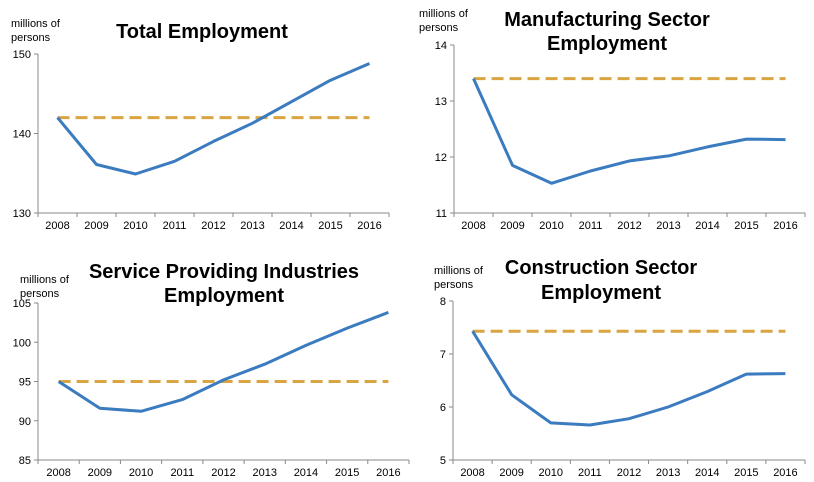 This screenshot has height=482, width=814. Describe the element at coordinates (202, 32) in the screenshot. I see `chart-title-line: Total Employment` at that location.